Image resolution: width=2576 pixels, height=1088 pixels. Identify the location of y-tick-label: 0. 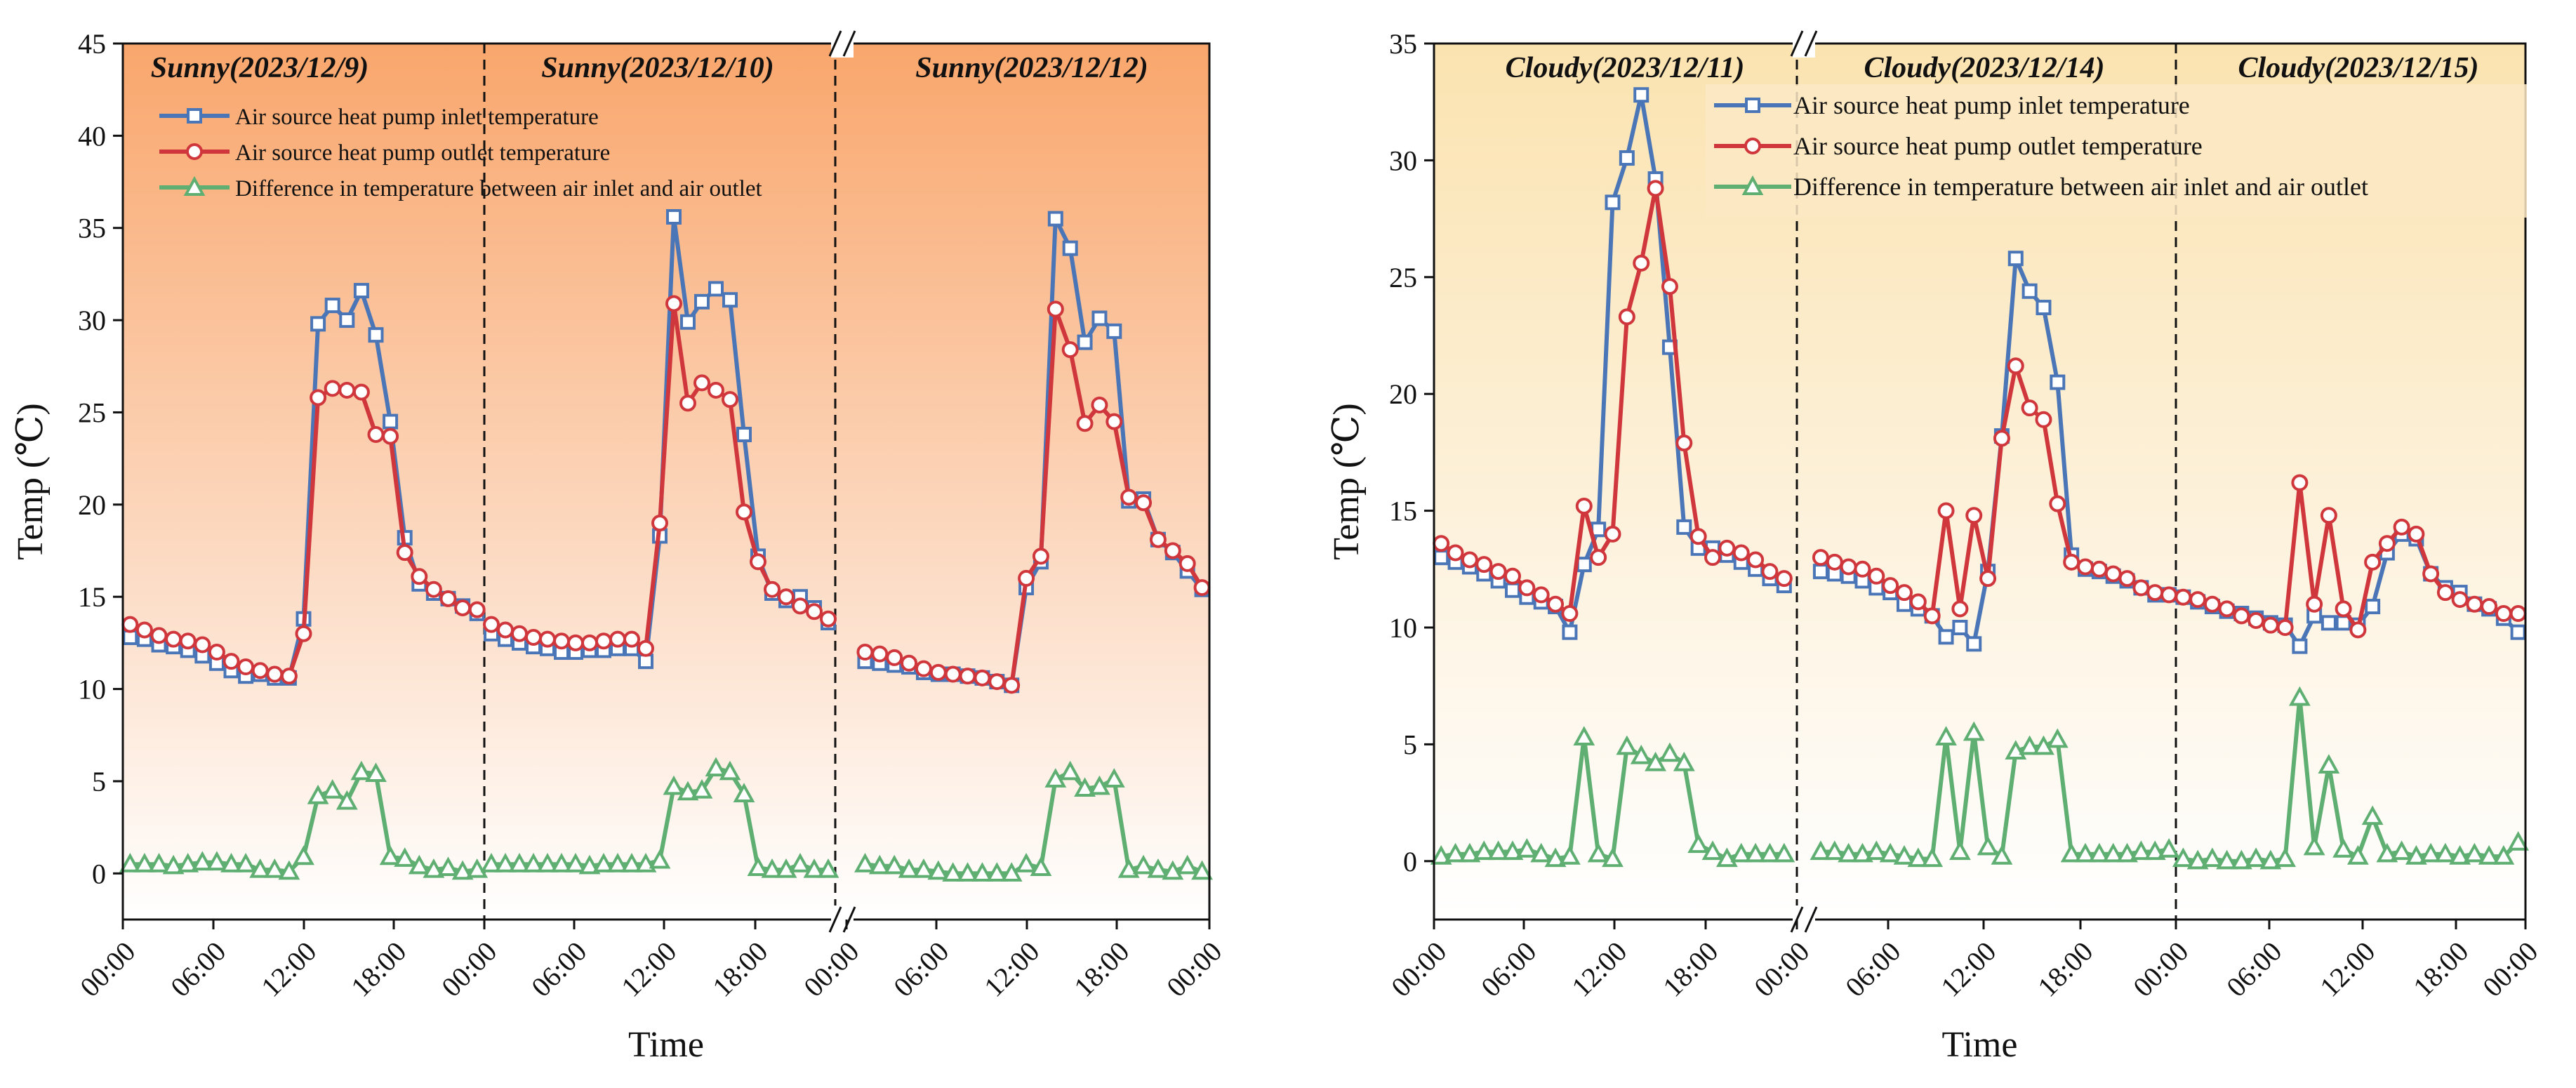
(99, 873).